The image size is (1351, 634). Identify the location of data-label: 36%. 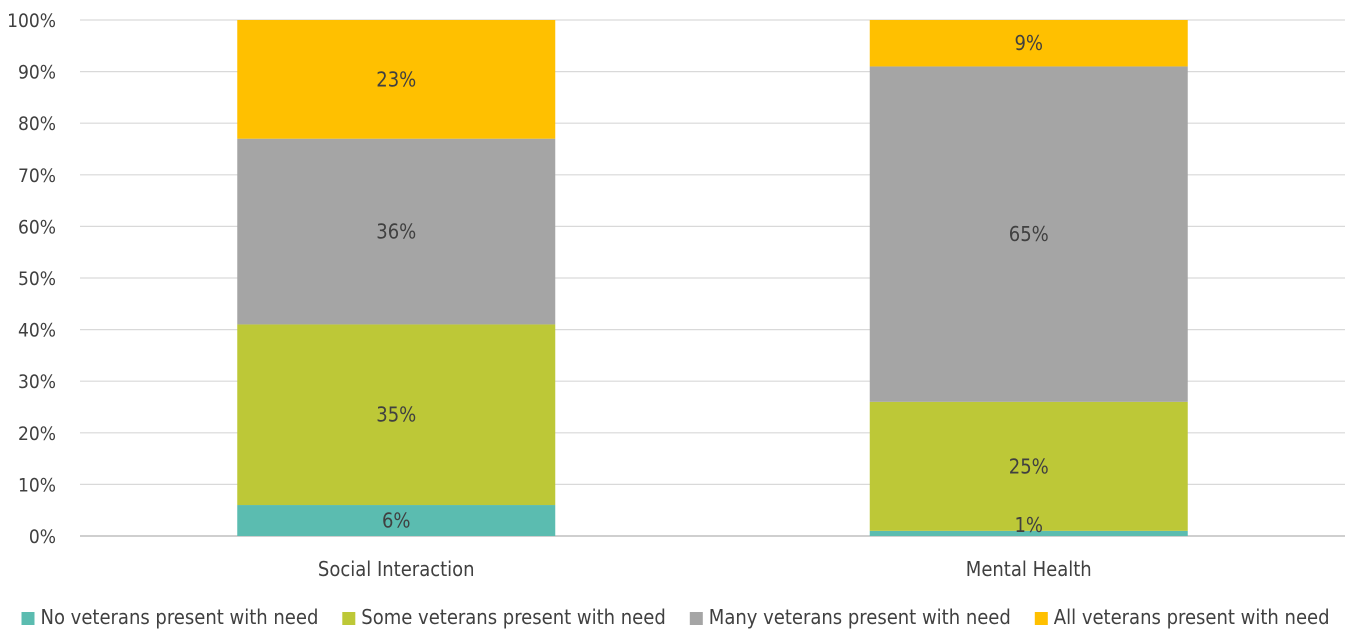
(396, 232).